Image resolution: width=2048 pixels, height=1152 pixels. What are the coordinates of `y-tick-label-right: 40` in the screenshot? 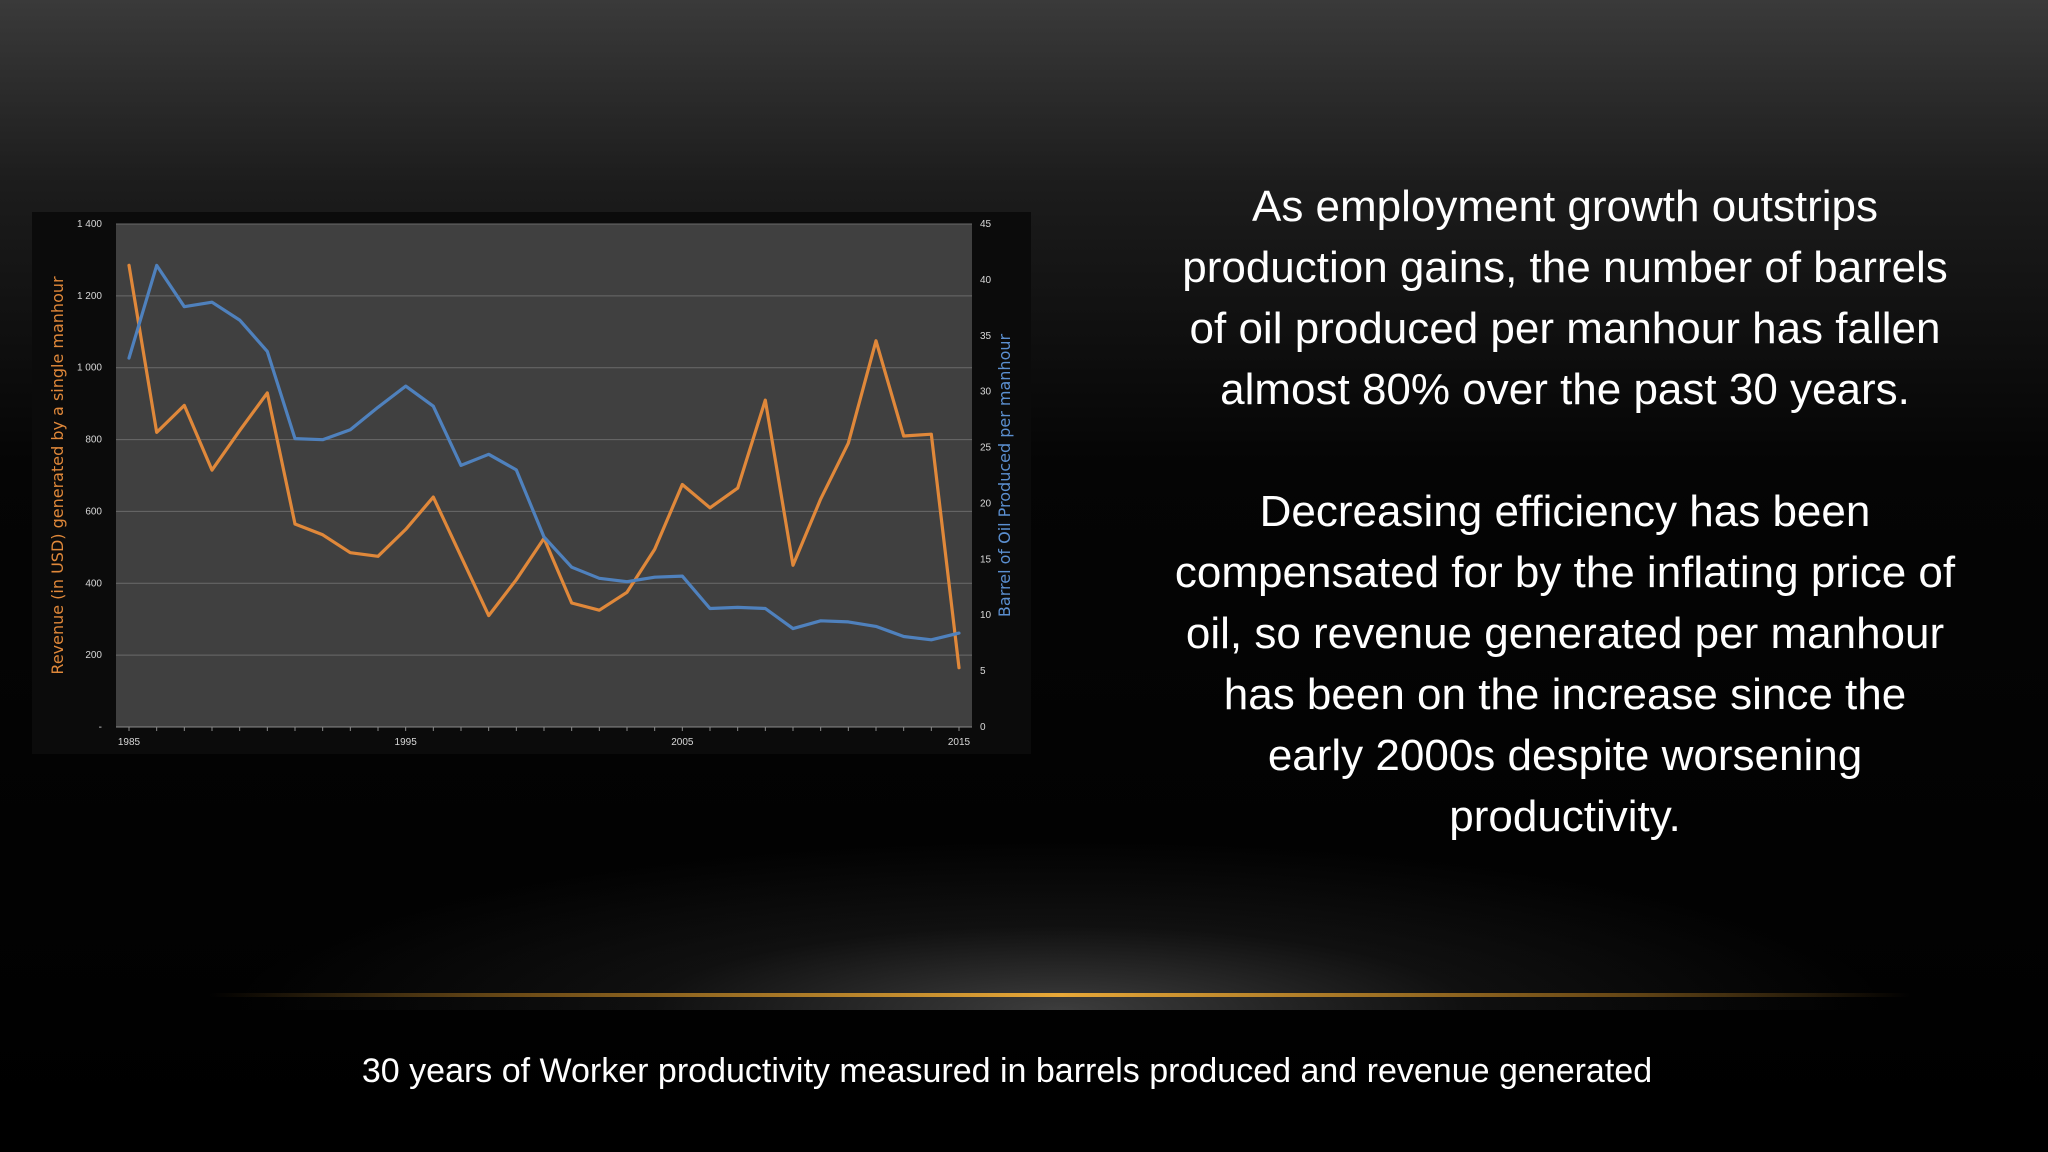 It's located at (986, 280).